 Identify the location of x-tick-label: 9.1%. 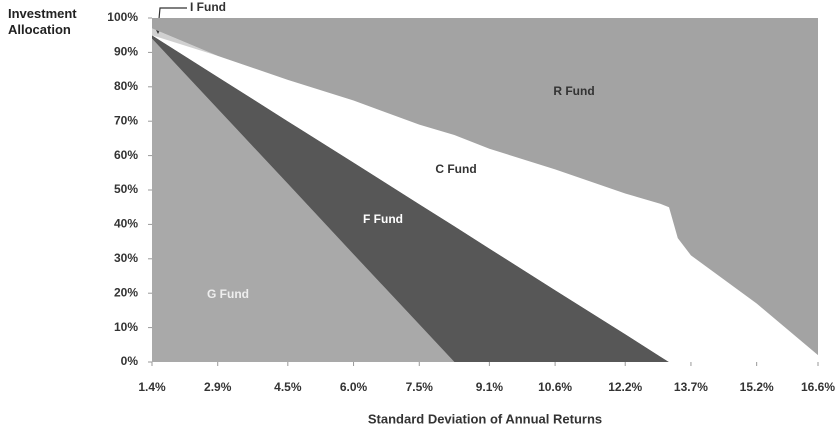
(490, 387).